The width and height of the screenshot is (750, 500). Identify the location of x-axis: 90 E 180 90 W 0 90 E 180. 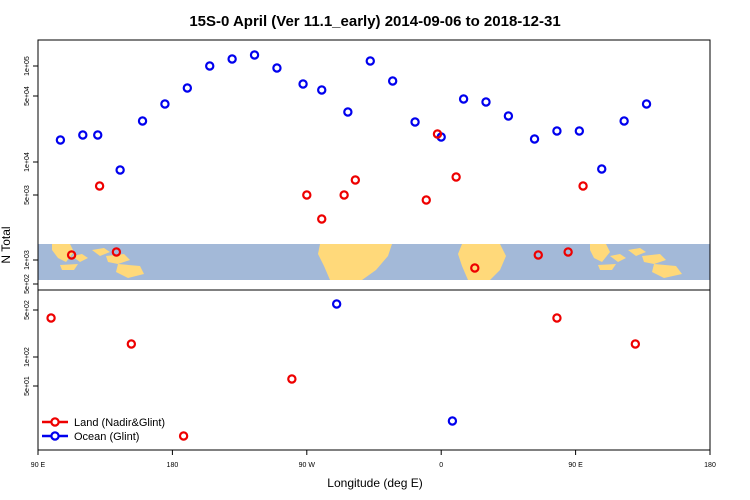
(373, 459).